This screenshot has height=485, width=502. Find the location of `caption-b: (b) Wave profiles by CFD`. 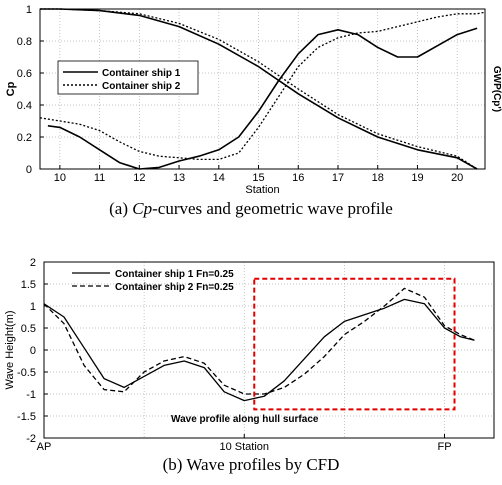

caption-b: (b) Wave profiles by CFD is located at coordinates (251, 464).